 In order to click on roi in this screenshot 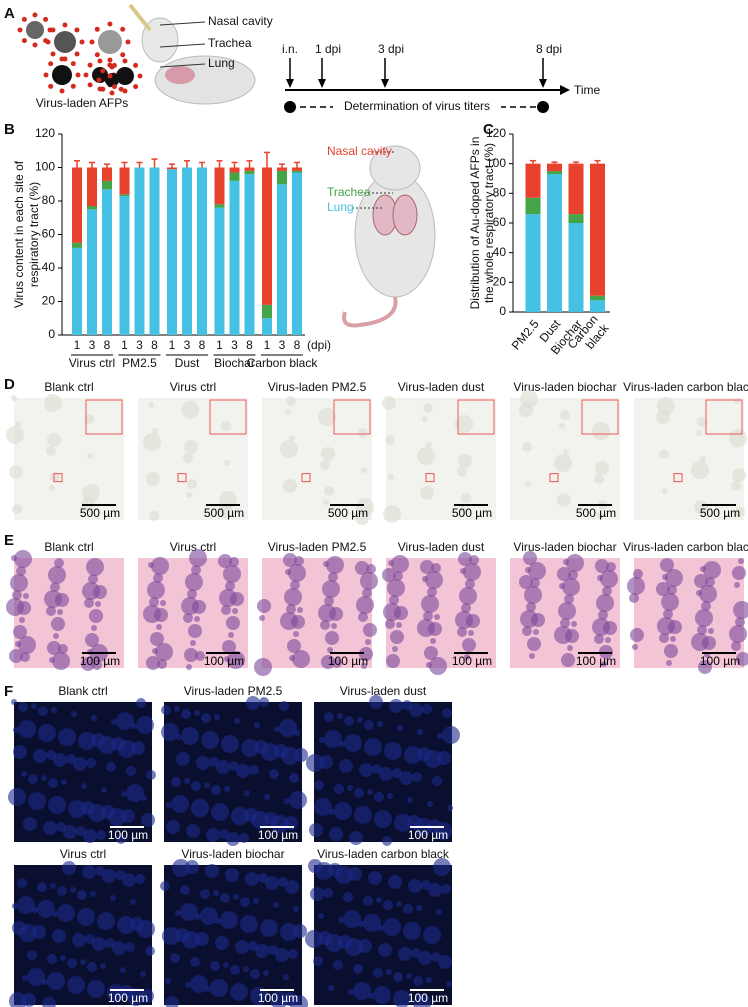, I will do `click(58, 478)`.